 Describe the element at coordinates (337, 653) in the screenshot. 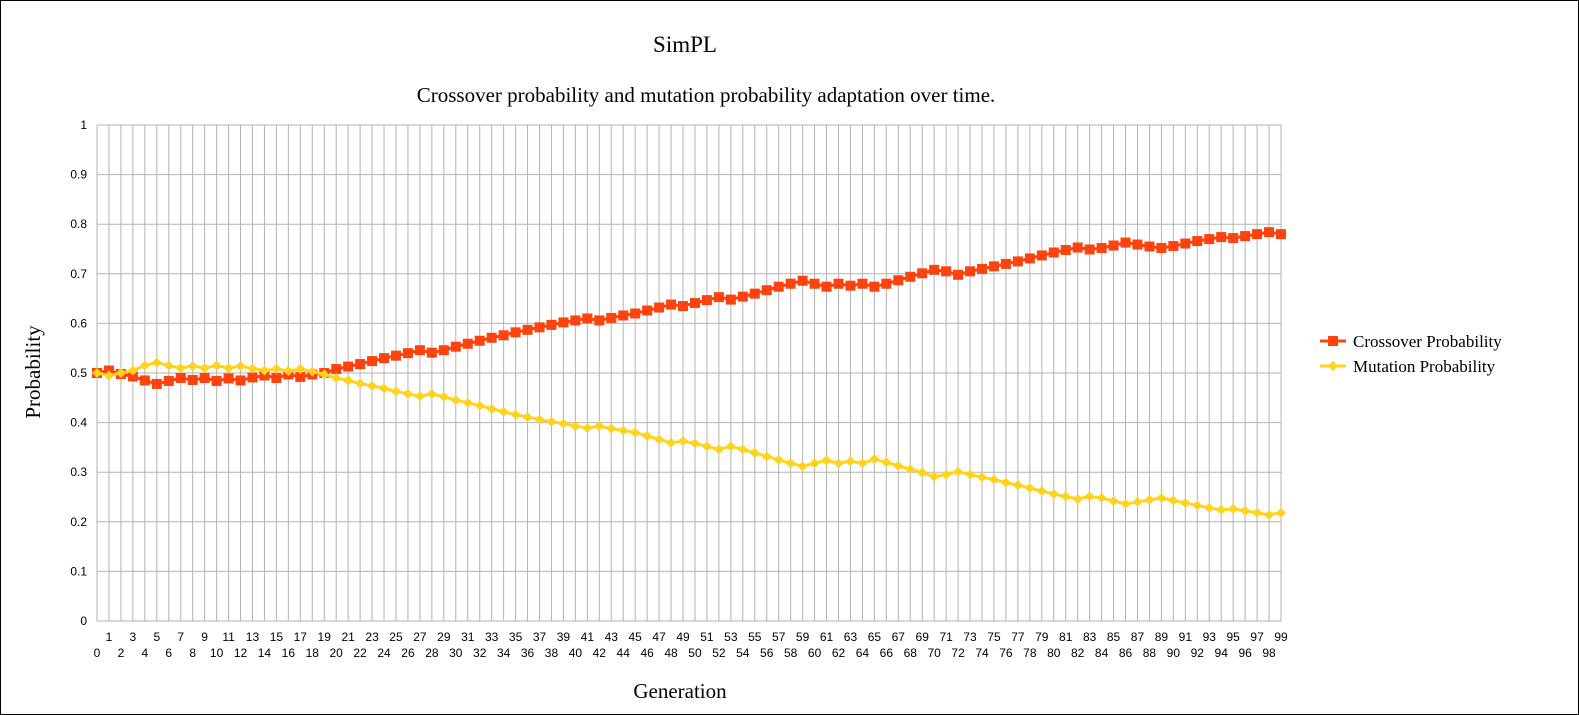

I see `x-tick-label: 20` at that location.